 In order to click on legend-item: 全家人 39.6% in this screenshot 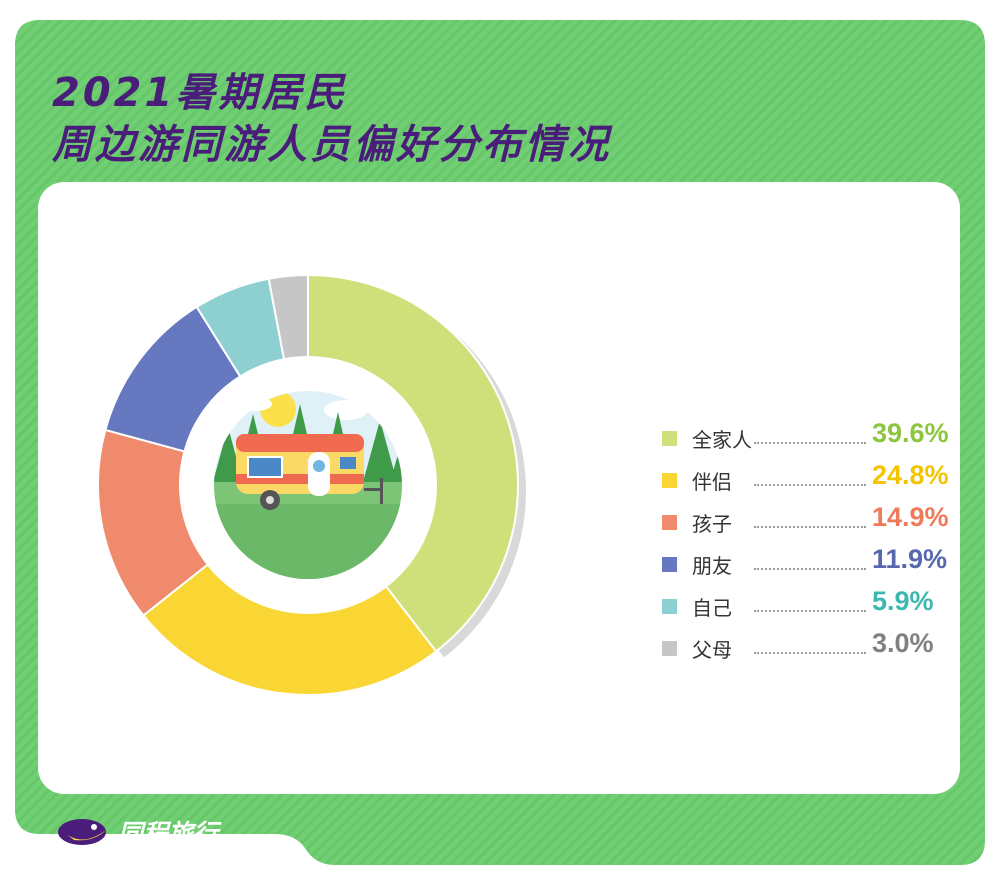, I will do `click(812, 437)`.